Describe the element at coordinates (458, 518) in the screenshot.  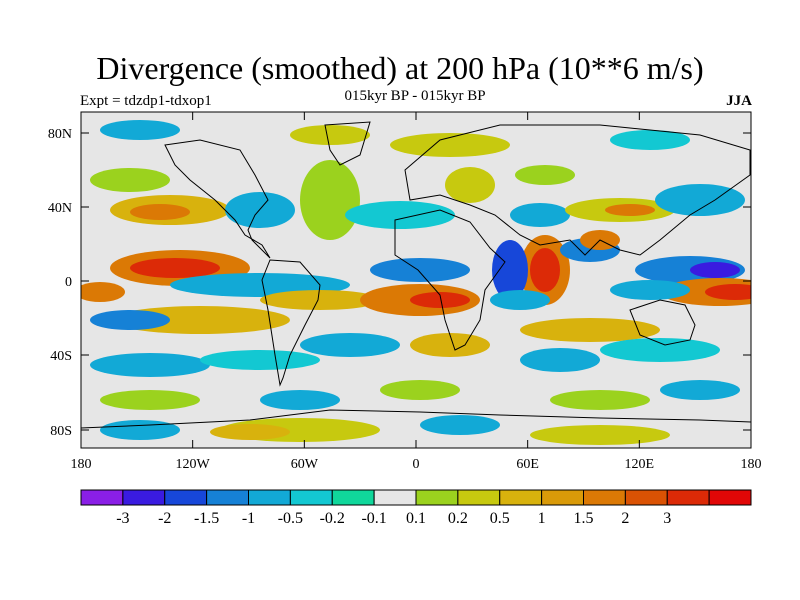
I see `colorbar-label: 0.2` at that location.